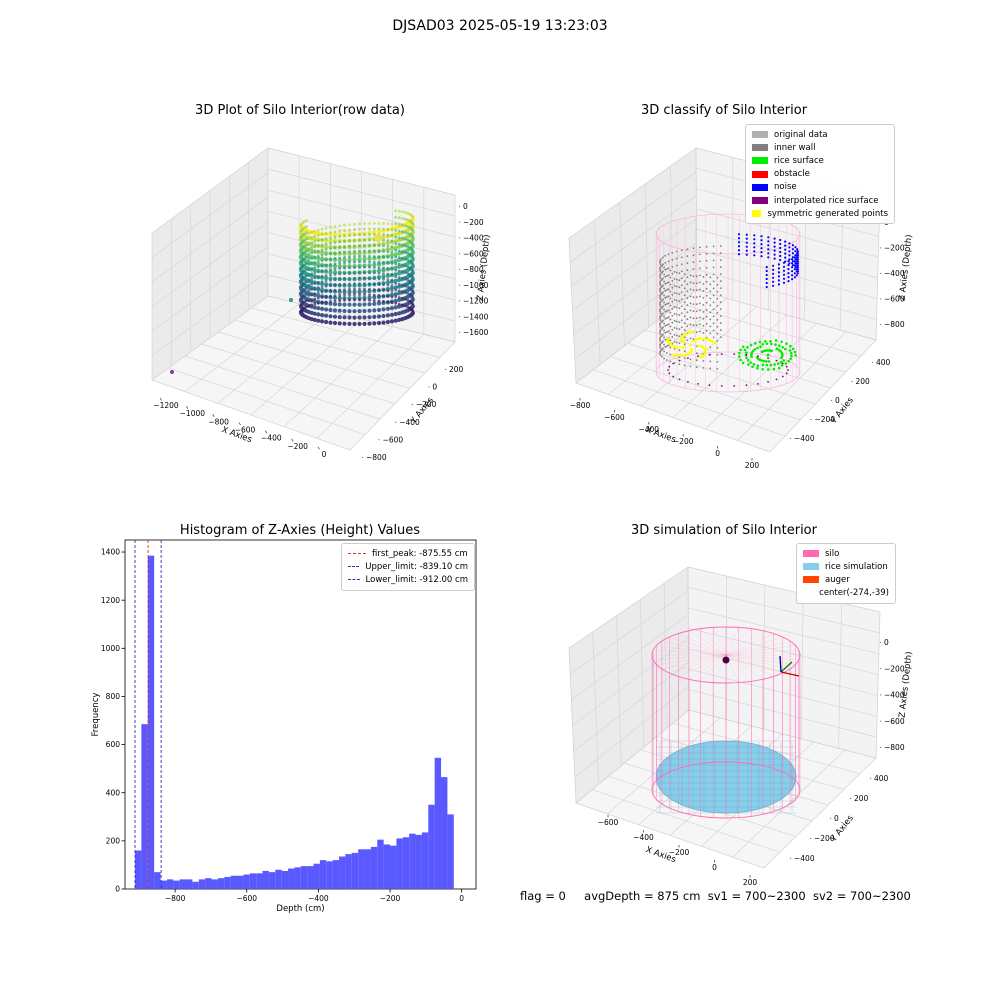  Describe the element at coordinates (408, 566) in the screenshot. I see `legend-item: Upper_limit: -839.10 cm` at that location.